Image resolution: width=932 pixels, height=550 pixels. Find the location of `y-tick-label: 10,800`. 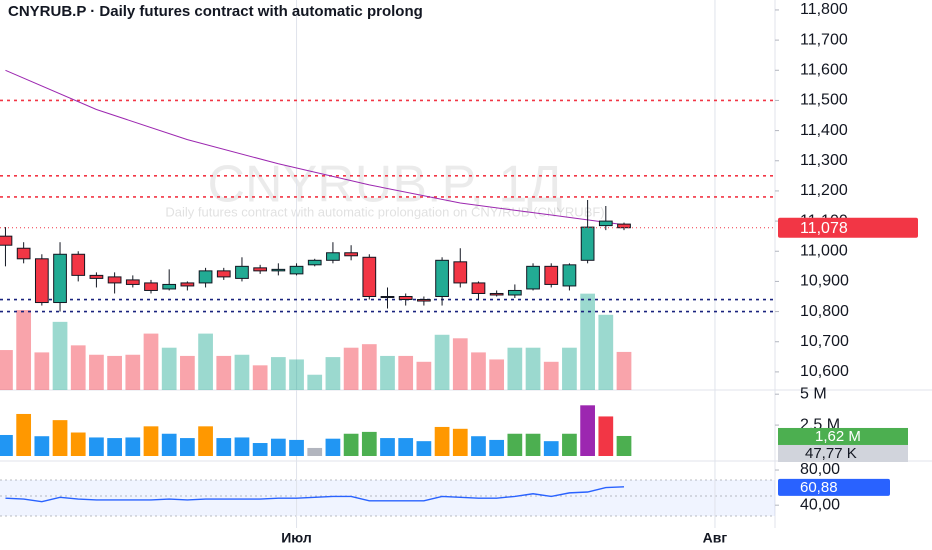

y-tick-label: 10,800 is located at coordinates (824, 311).